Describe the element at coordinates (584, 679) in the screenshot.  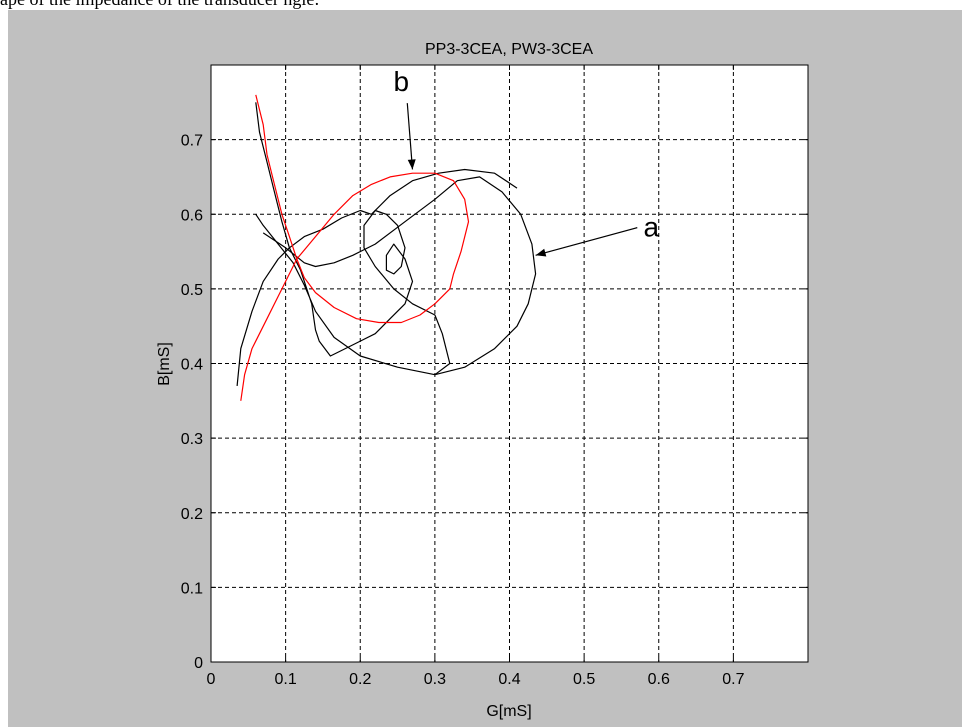
I see `x-tick-label: 0.5` at that location.